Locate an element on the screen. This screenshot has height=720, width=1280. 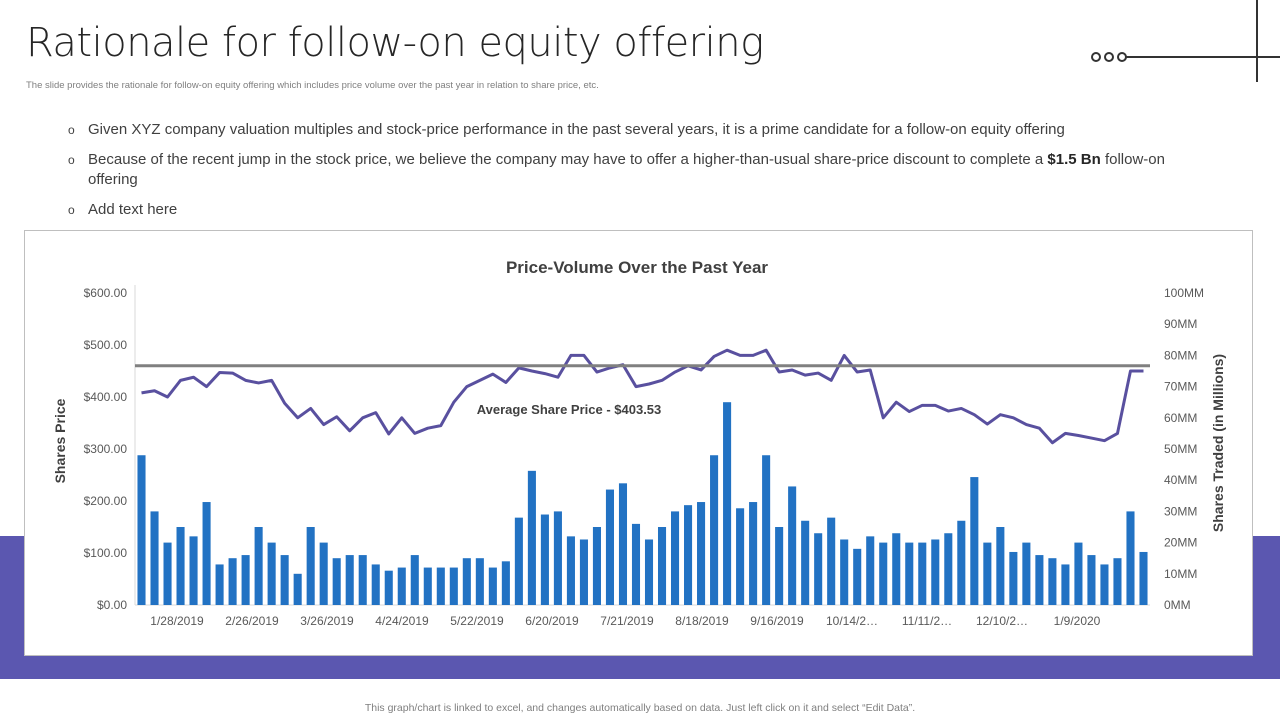
y2-tick-label: 20MM is located at coordinates (1180, 543).